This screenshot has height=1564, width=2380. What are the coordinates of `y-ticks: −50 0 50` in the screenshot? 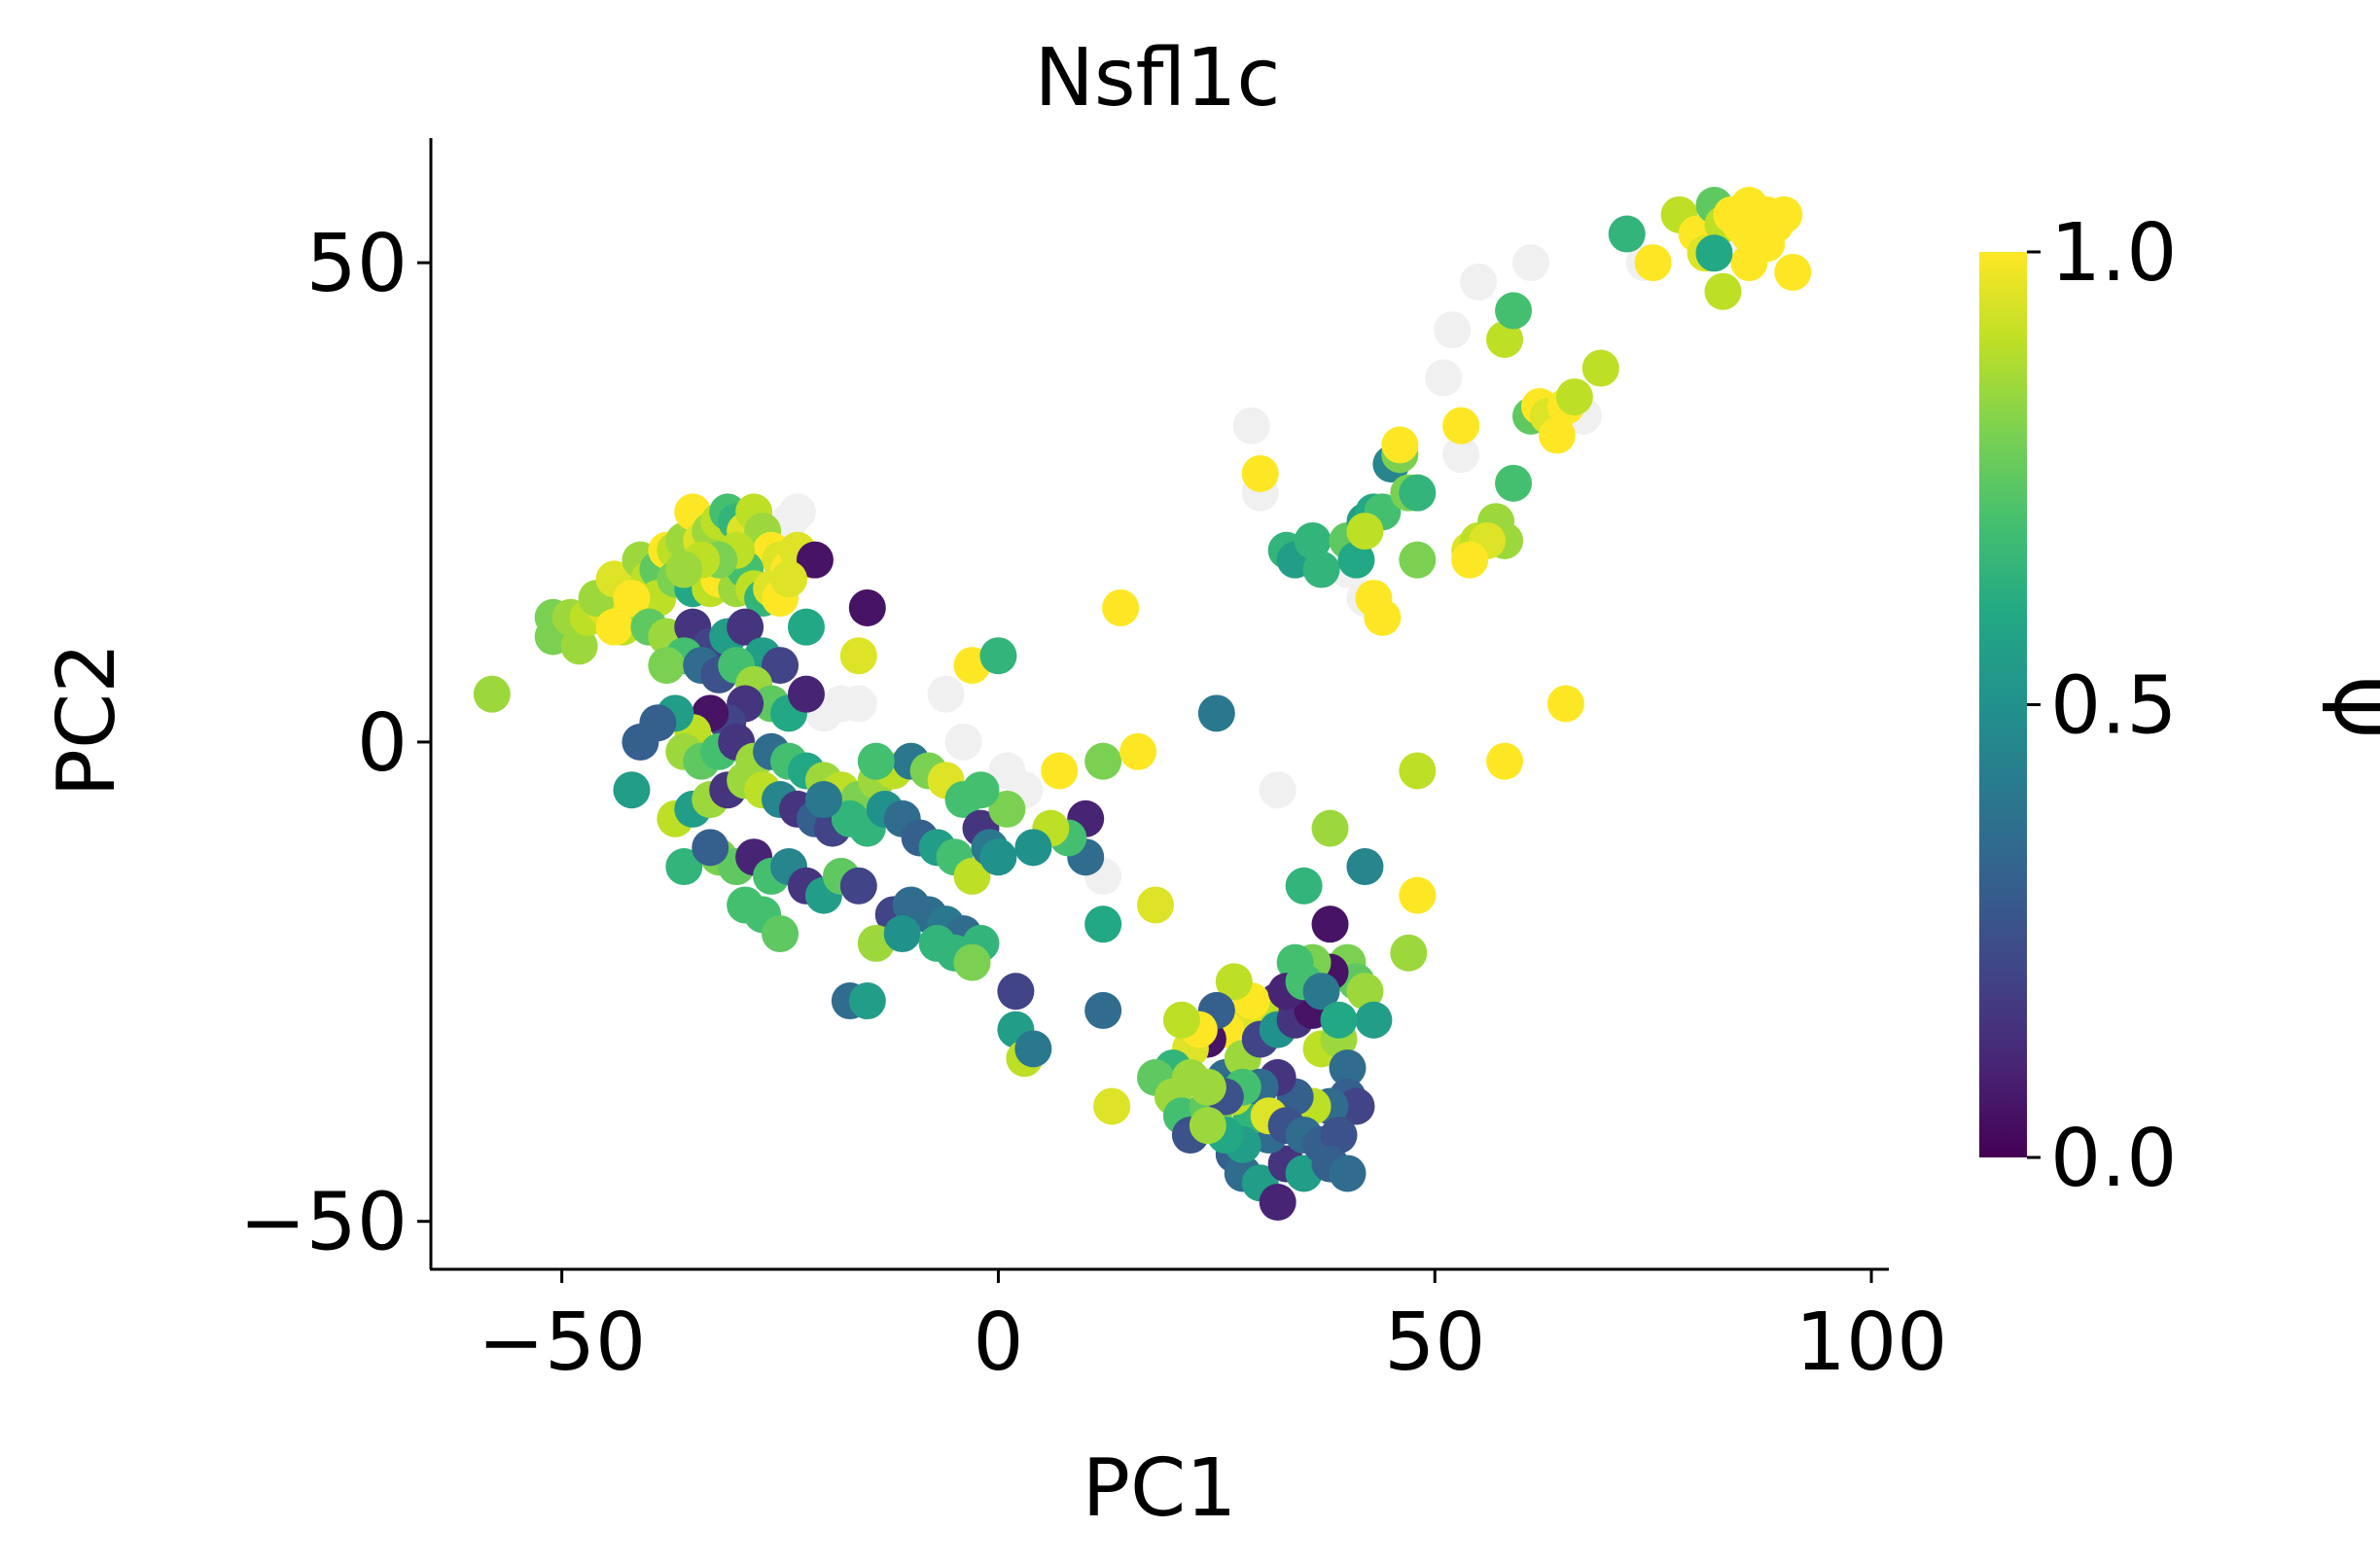 It's located at (335, 743).